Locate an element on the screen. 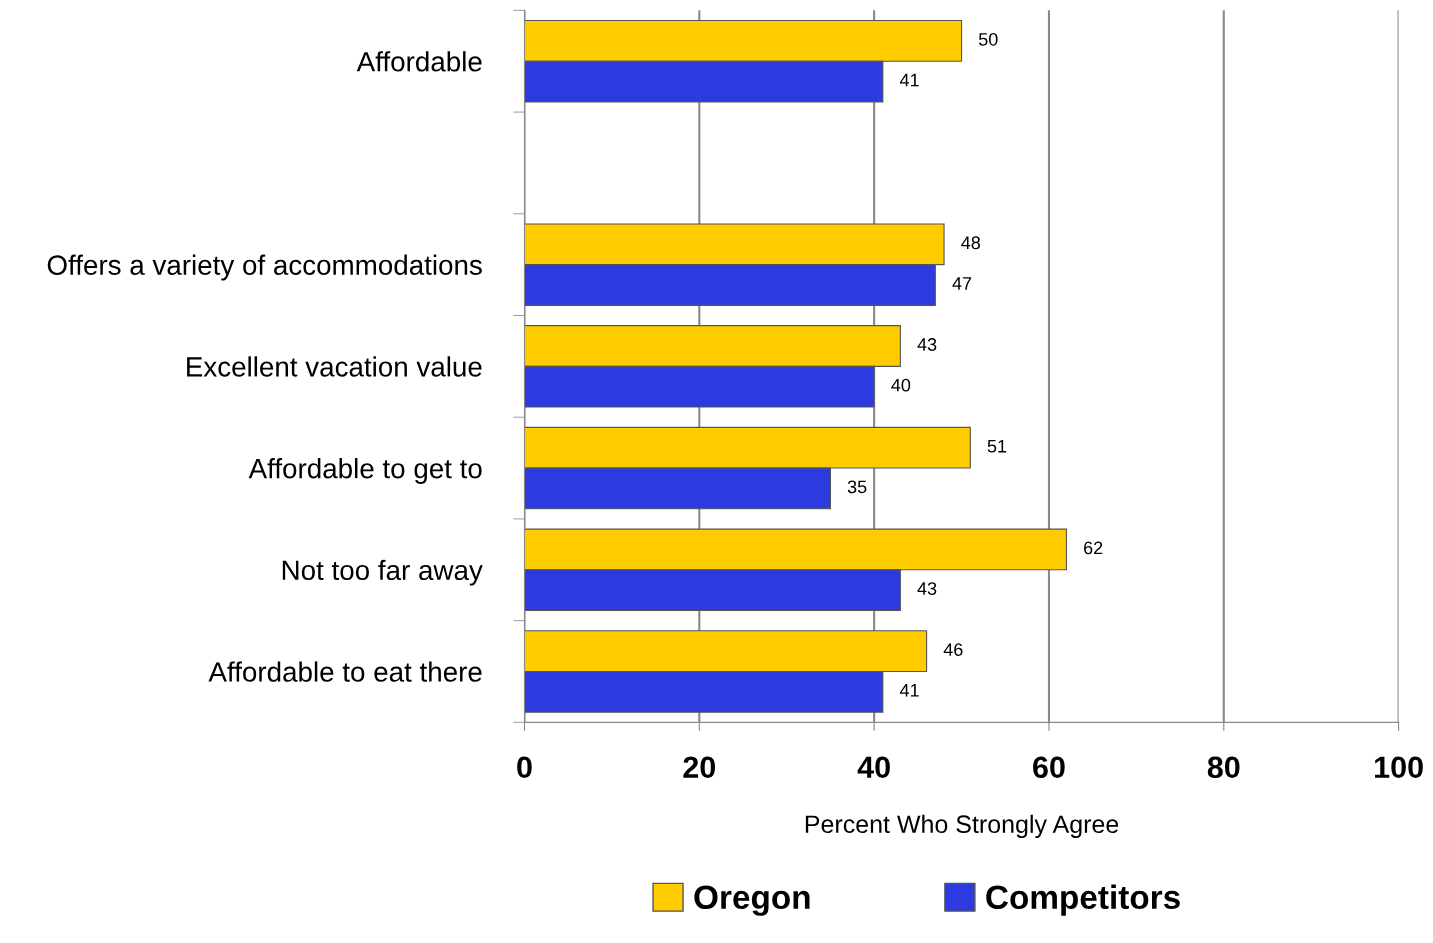  x-axis-title: Percent Who Strongly Agree is located at coordinates (962, 826).